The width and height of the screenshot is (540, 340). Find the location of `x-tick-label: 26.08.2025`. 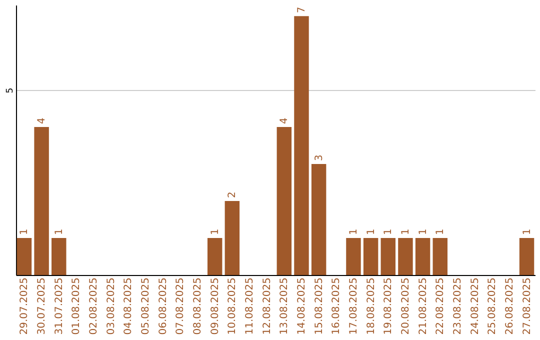

x-tick-label: 26.08.2025 is located at coordinates (510, 306).